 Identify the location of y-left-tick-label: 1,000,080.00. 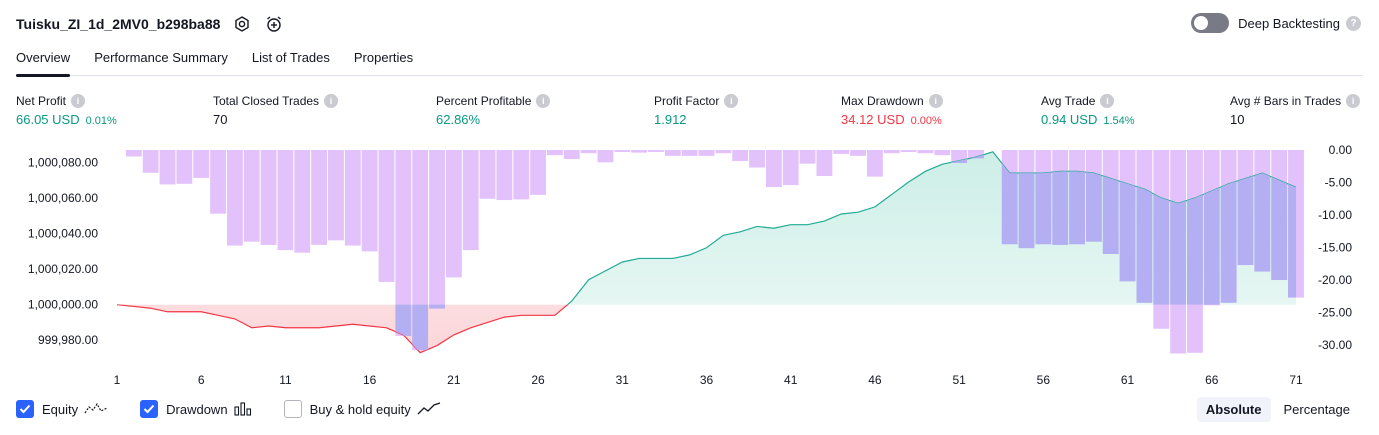
(63, 162).